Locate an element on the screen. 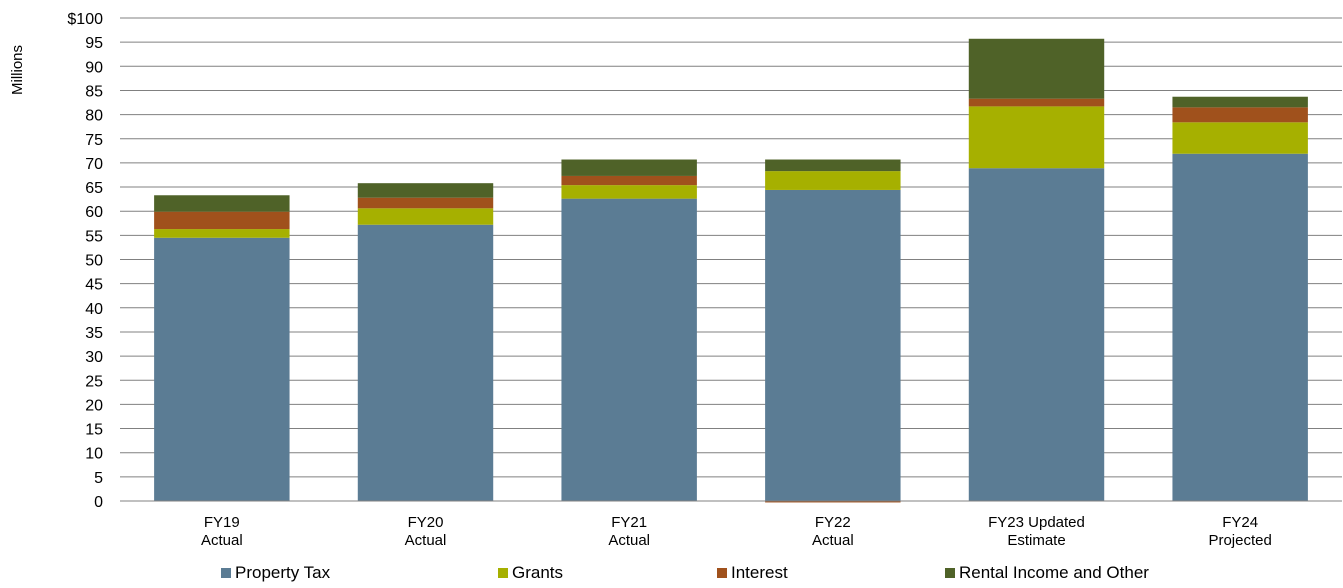 Image resolution: width=1343 pixels, height=588 pixels. y-tick-label: 0 is located at coordinates (98, 502).